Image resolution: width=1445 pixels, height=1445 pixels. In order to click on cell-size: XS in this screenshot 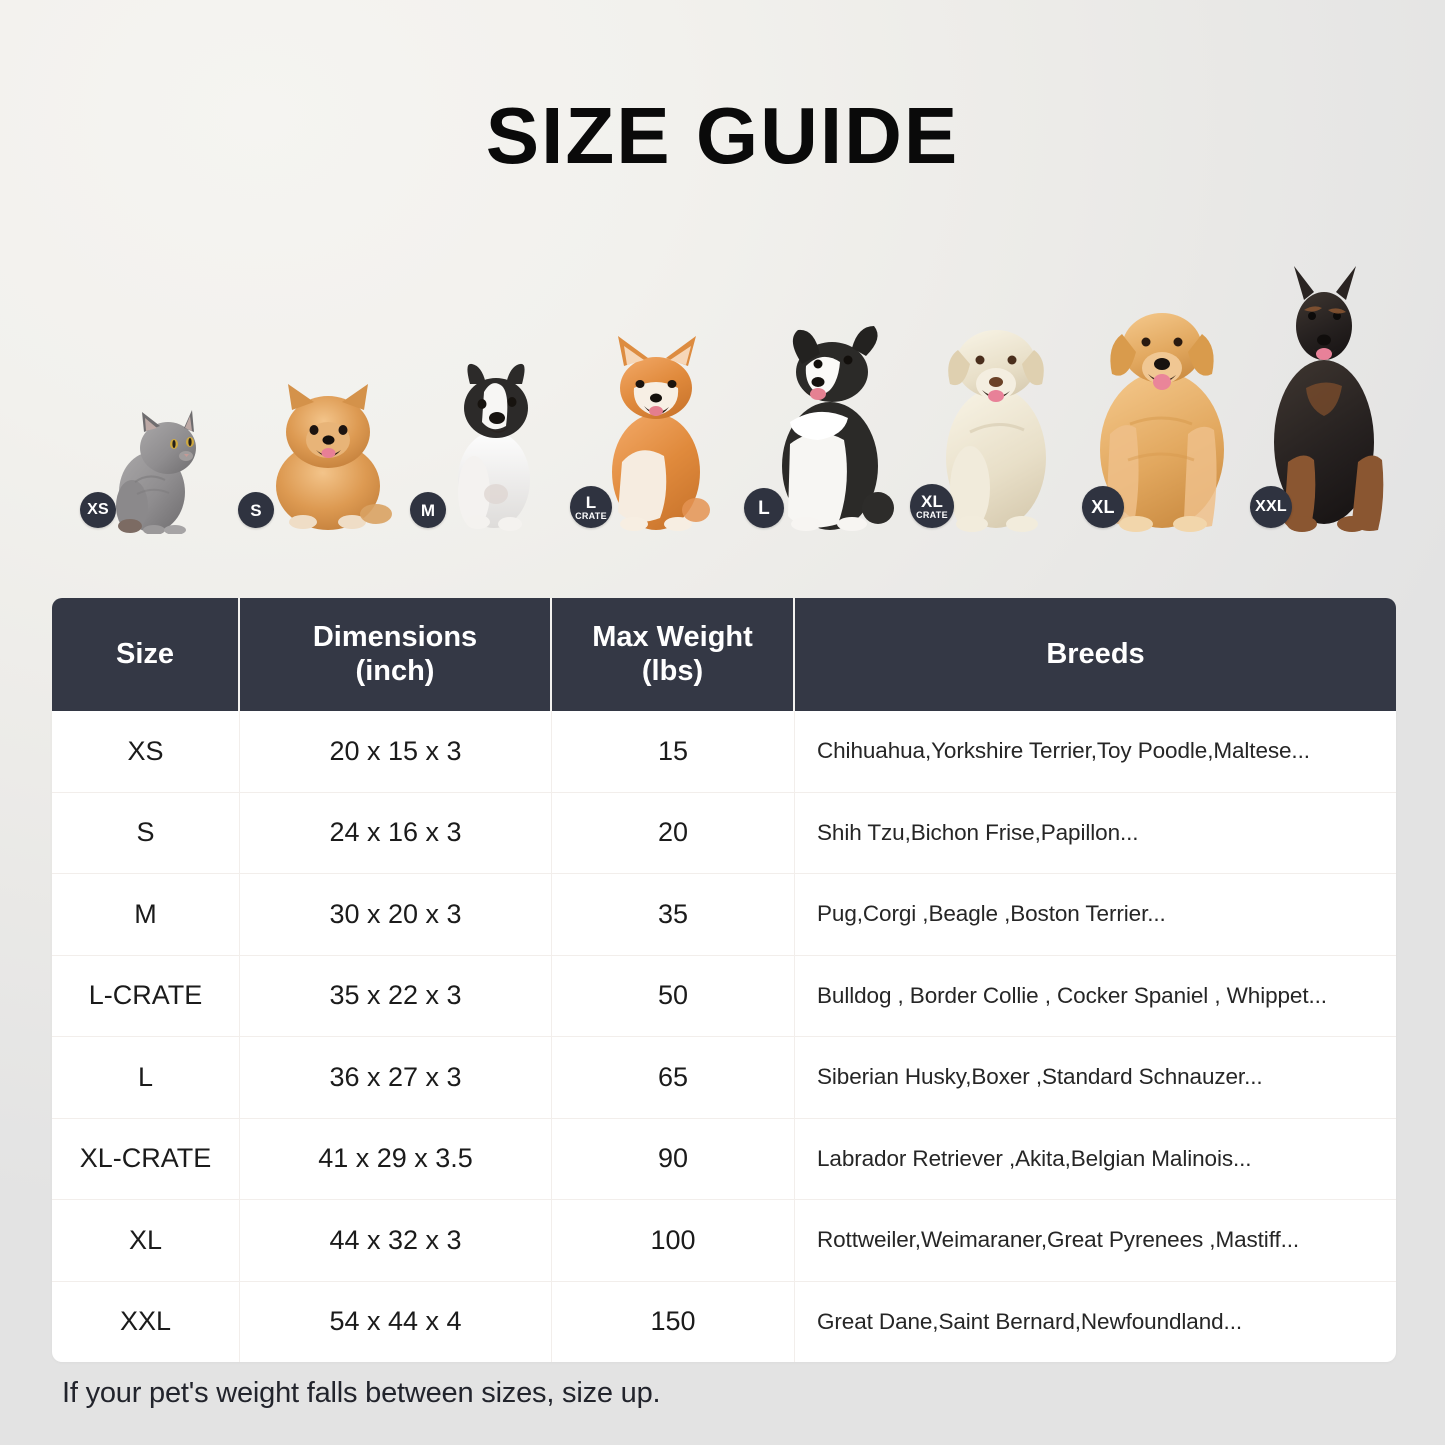, I will do `click(146, 751)`.